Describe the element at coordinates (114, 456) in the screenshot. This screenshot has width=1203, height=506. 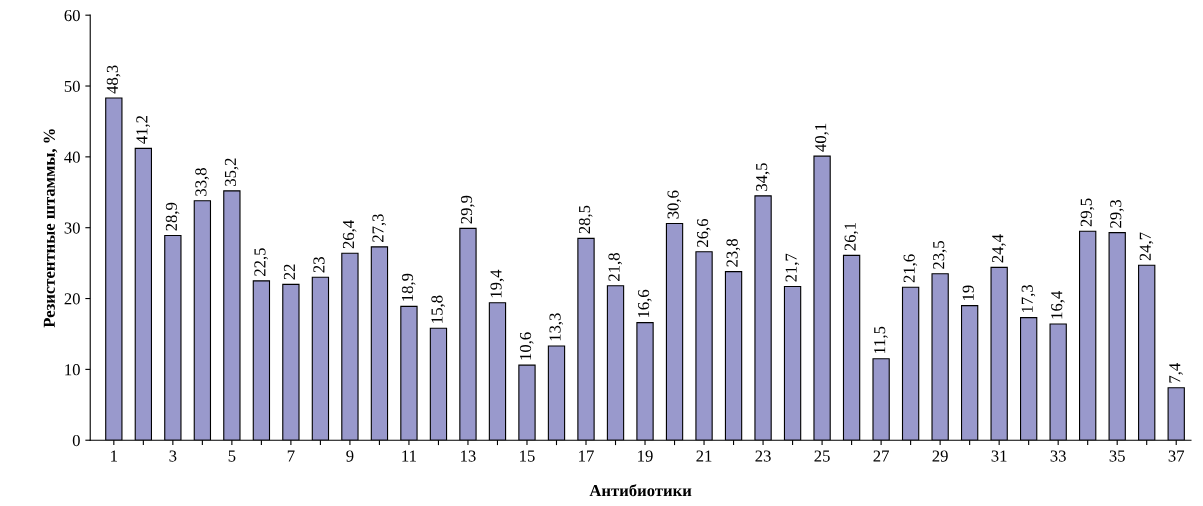
I see `x-tick-label: 1` at that location.